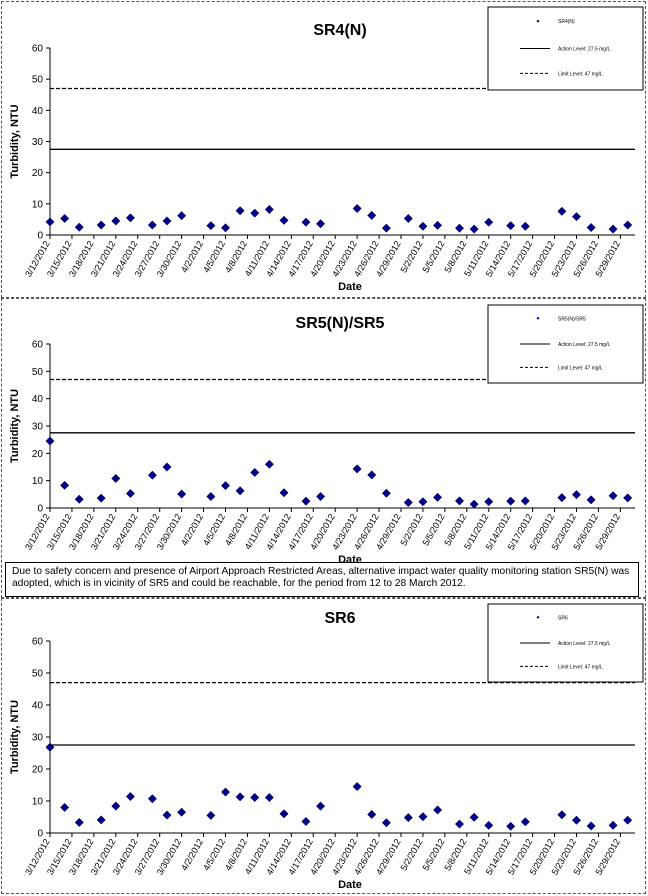 The height and width of the screenshot is (896, 648). I want to click on y-tick-label: 60, so click(38, 49).